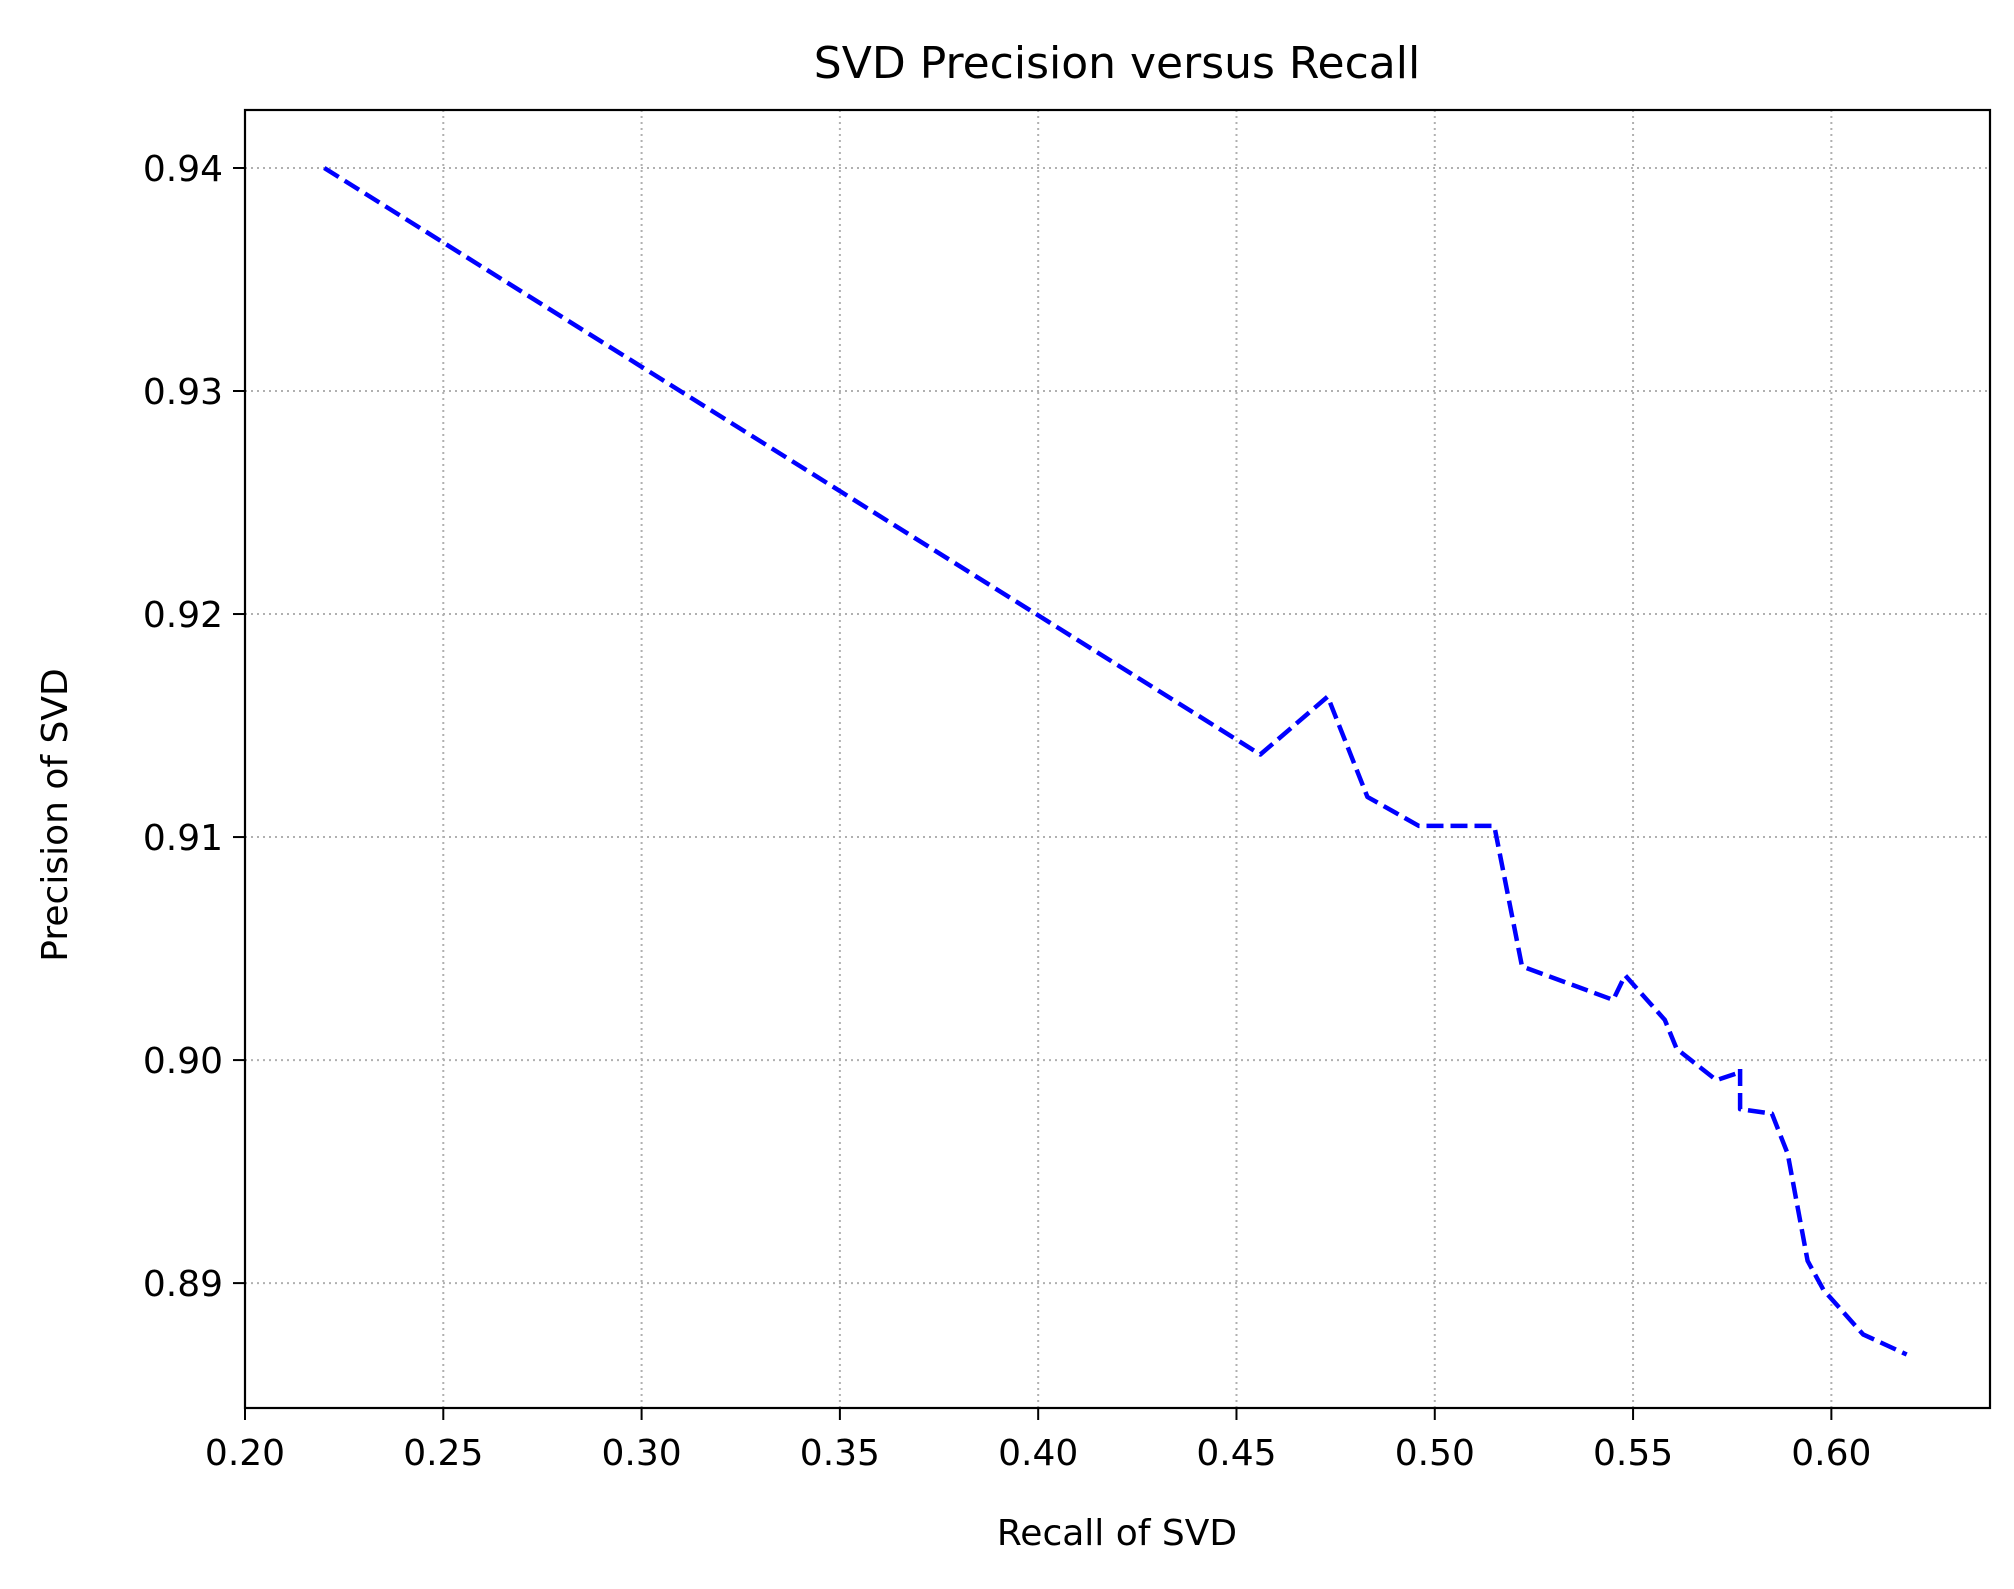  Describe the element at coordinates (183, 169) in the screenshot. I see `y-tick-label: 0.94` at that location.